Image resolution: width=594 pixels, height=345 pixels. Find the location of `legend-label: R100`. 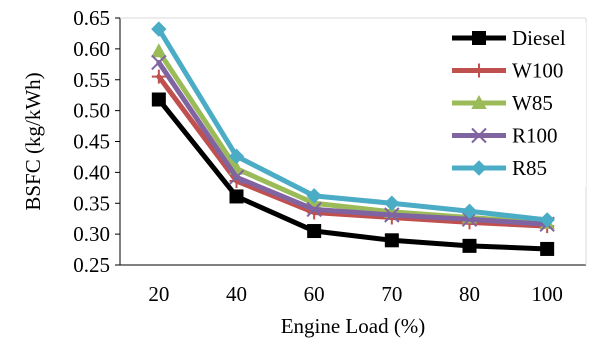

legend-label: R100 is located at coordinates (535, 136).